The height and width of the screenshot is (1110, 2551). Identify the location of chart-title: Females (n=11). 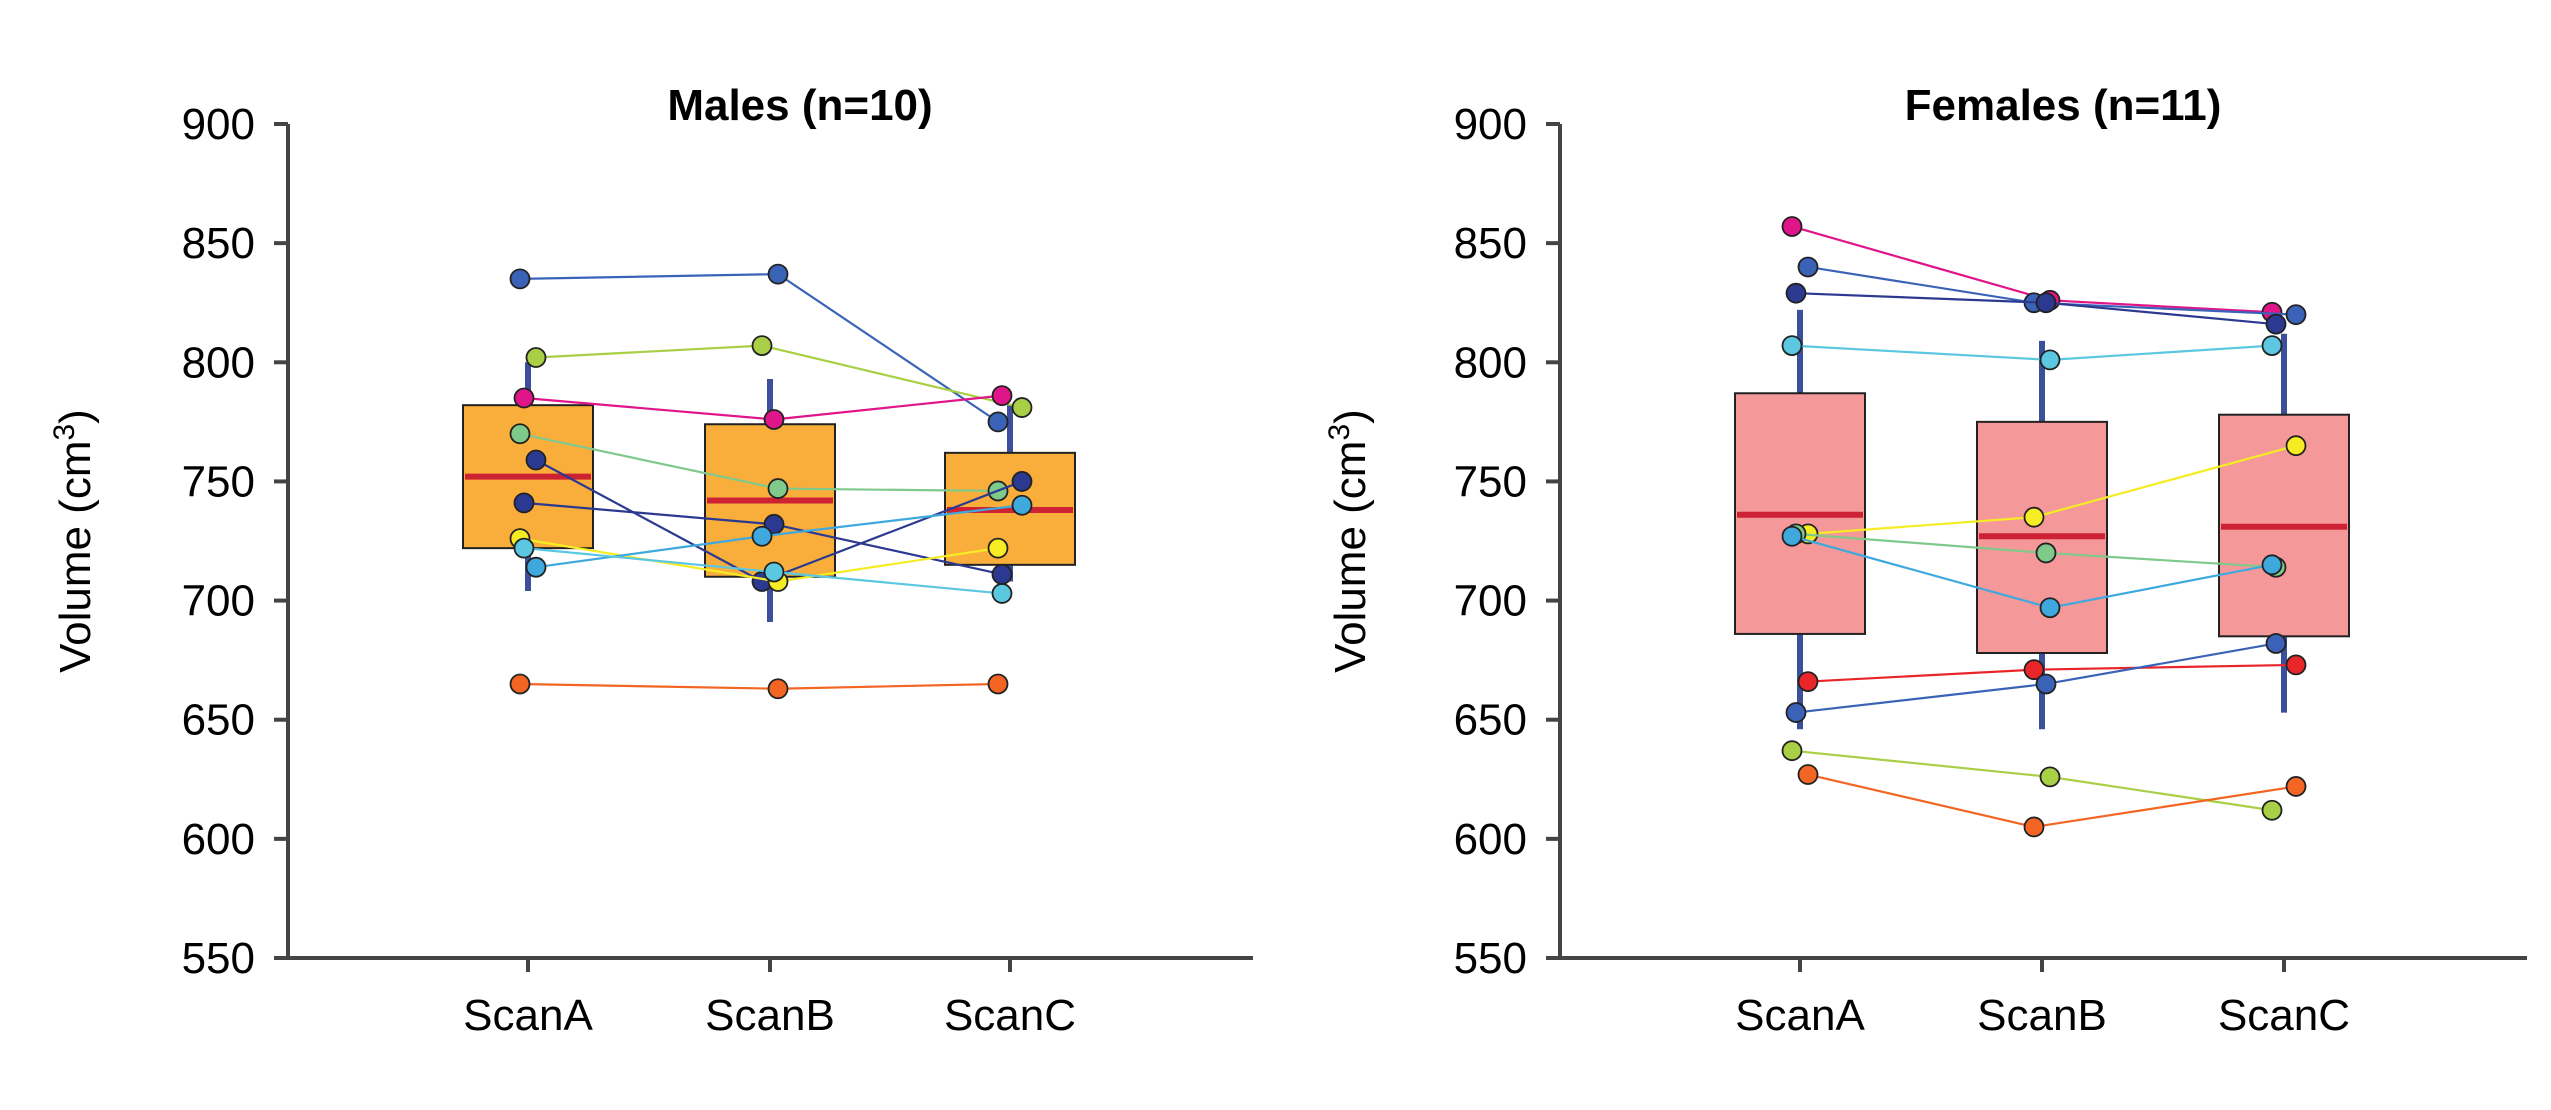
(2063, 105).